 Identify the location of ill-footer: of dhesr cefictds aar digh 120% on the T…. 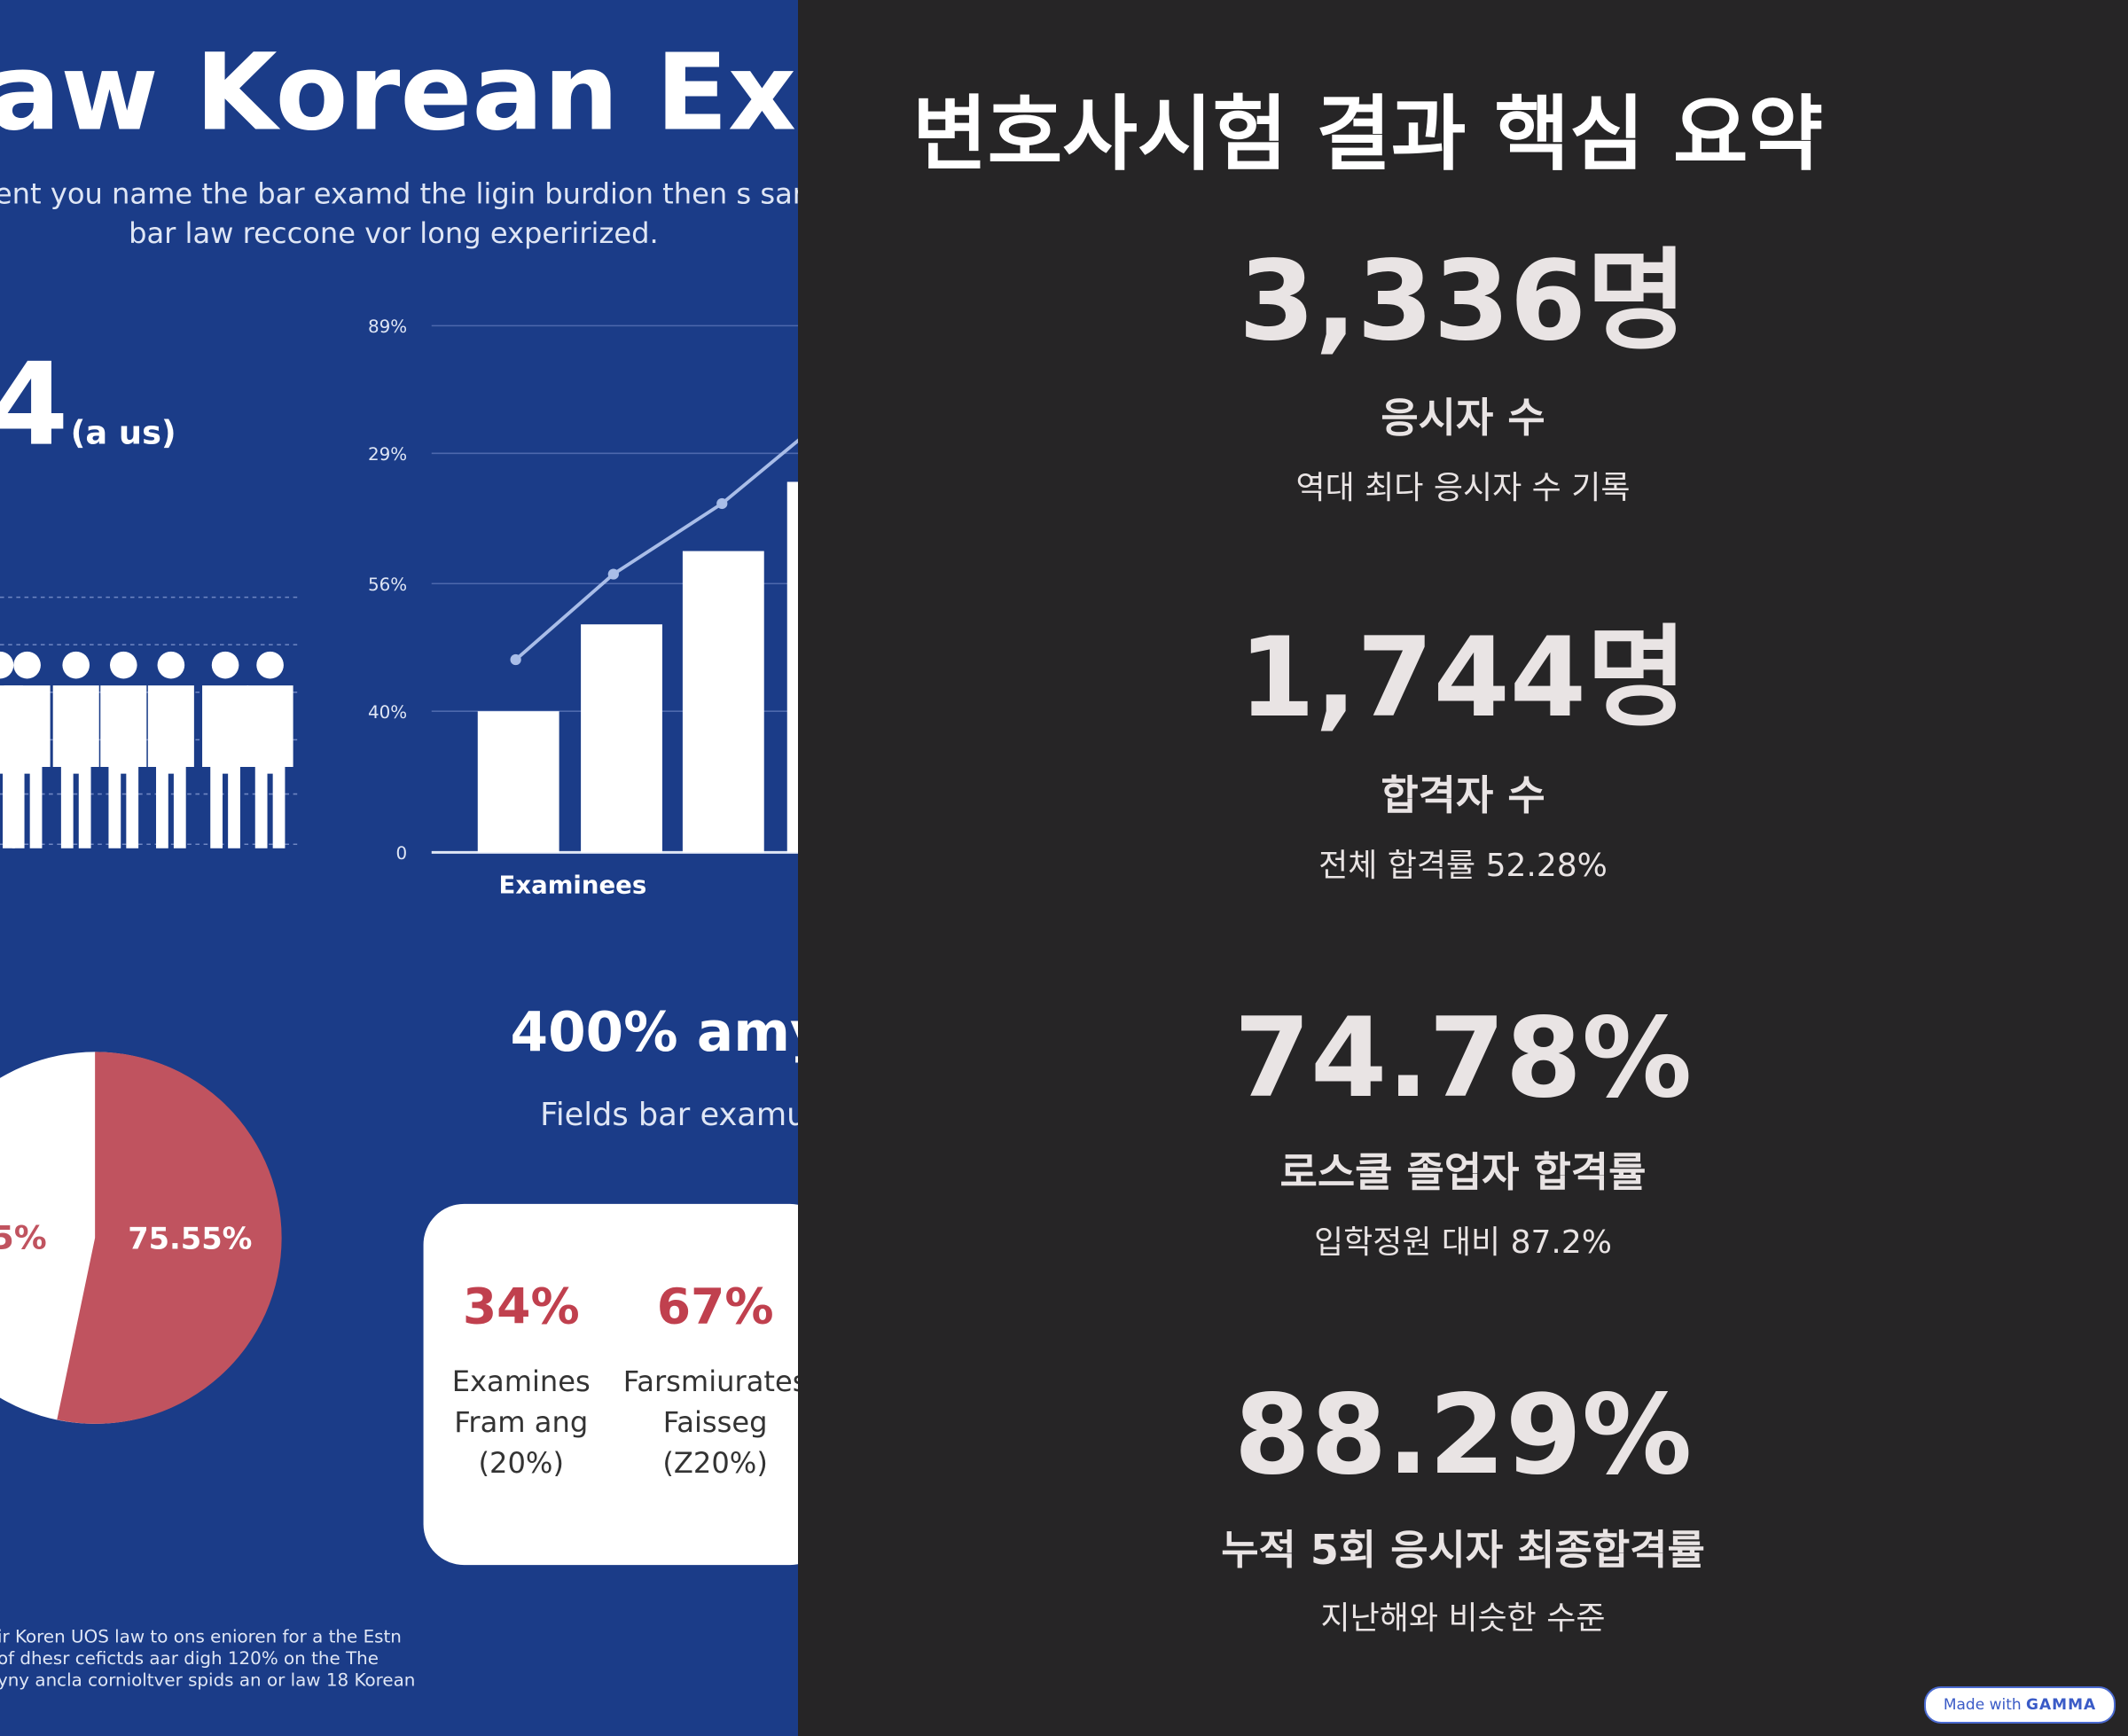
(190, 1658).